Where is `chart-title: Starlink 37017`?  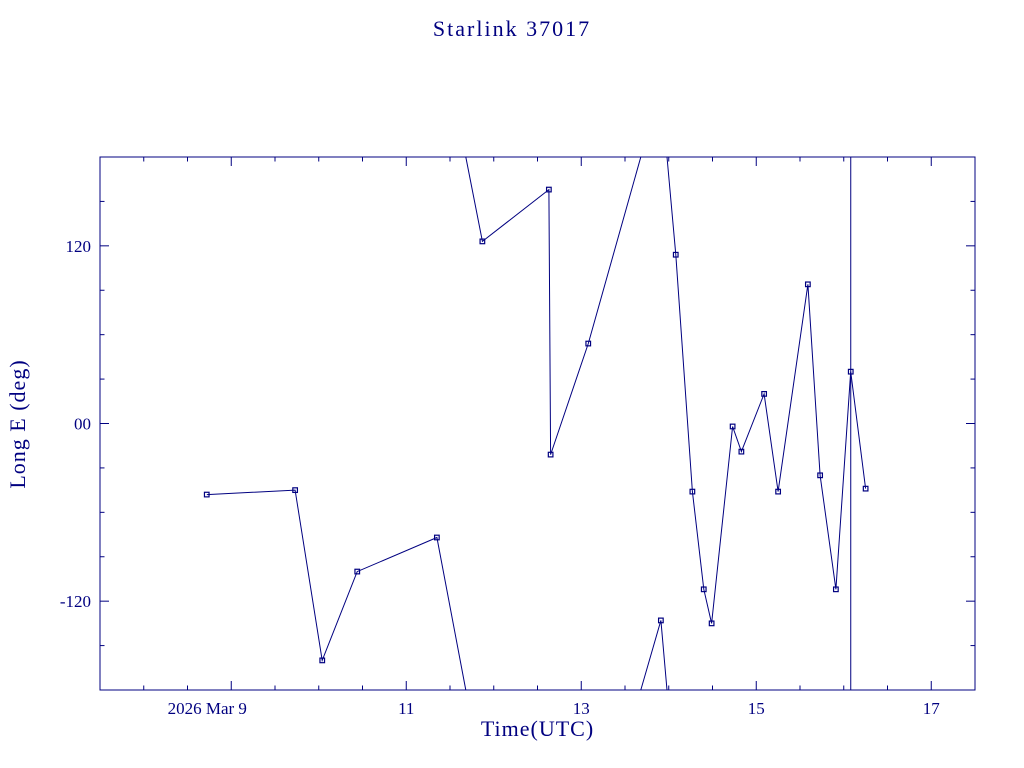
chart-title: Starlink 37017 is located at coordinates (512, 28).